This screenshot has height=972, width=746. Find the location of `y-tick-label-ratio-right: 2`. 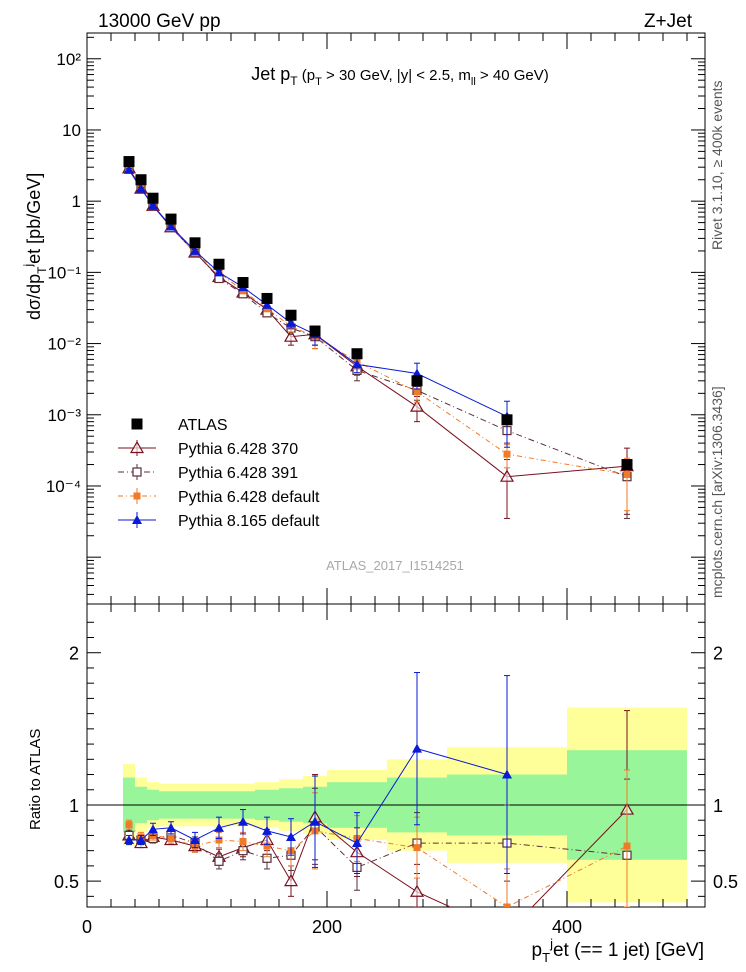

y-tick-label-ratio-right: 2 is located at coordinates (718, 654).